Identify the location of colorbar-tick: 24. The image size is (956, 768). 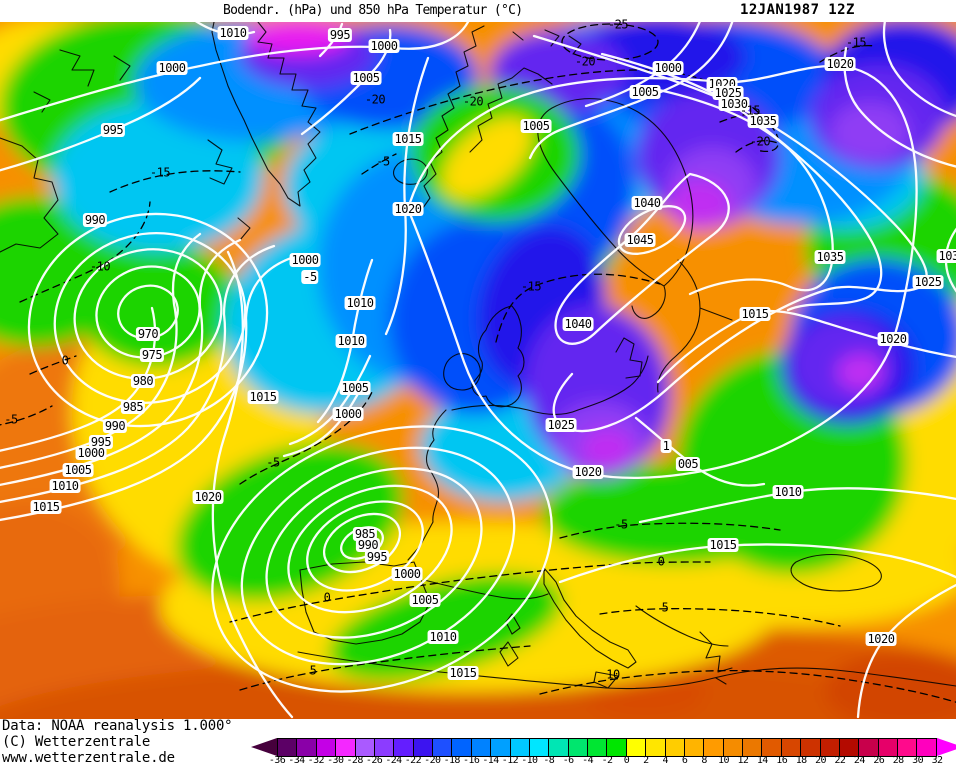
(859, 760).